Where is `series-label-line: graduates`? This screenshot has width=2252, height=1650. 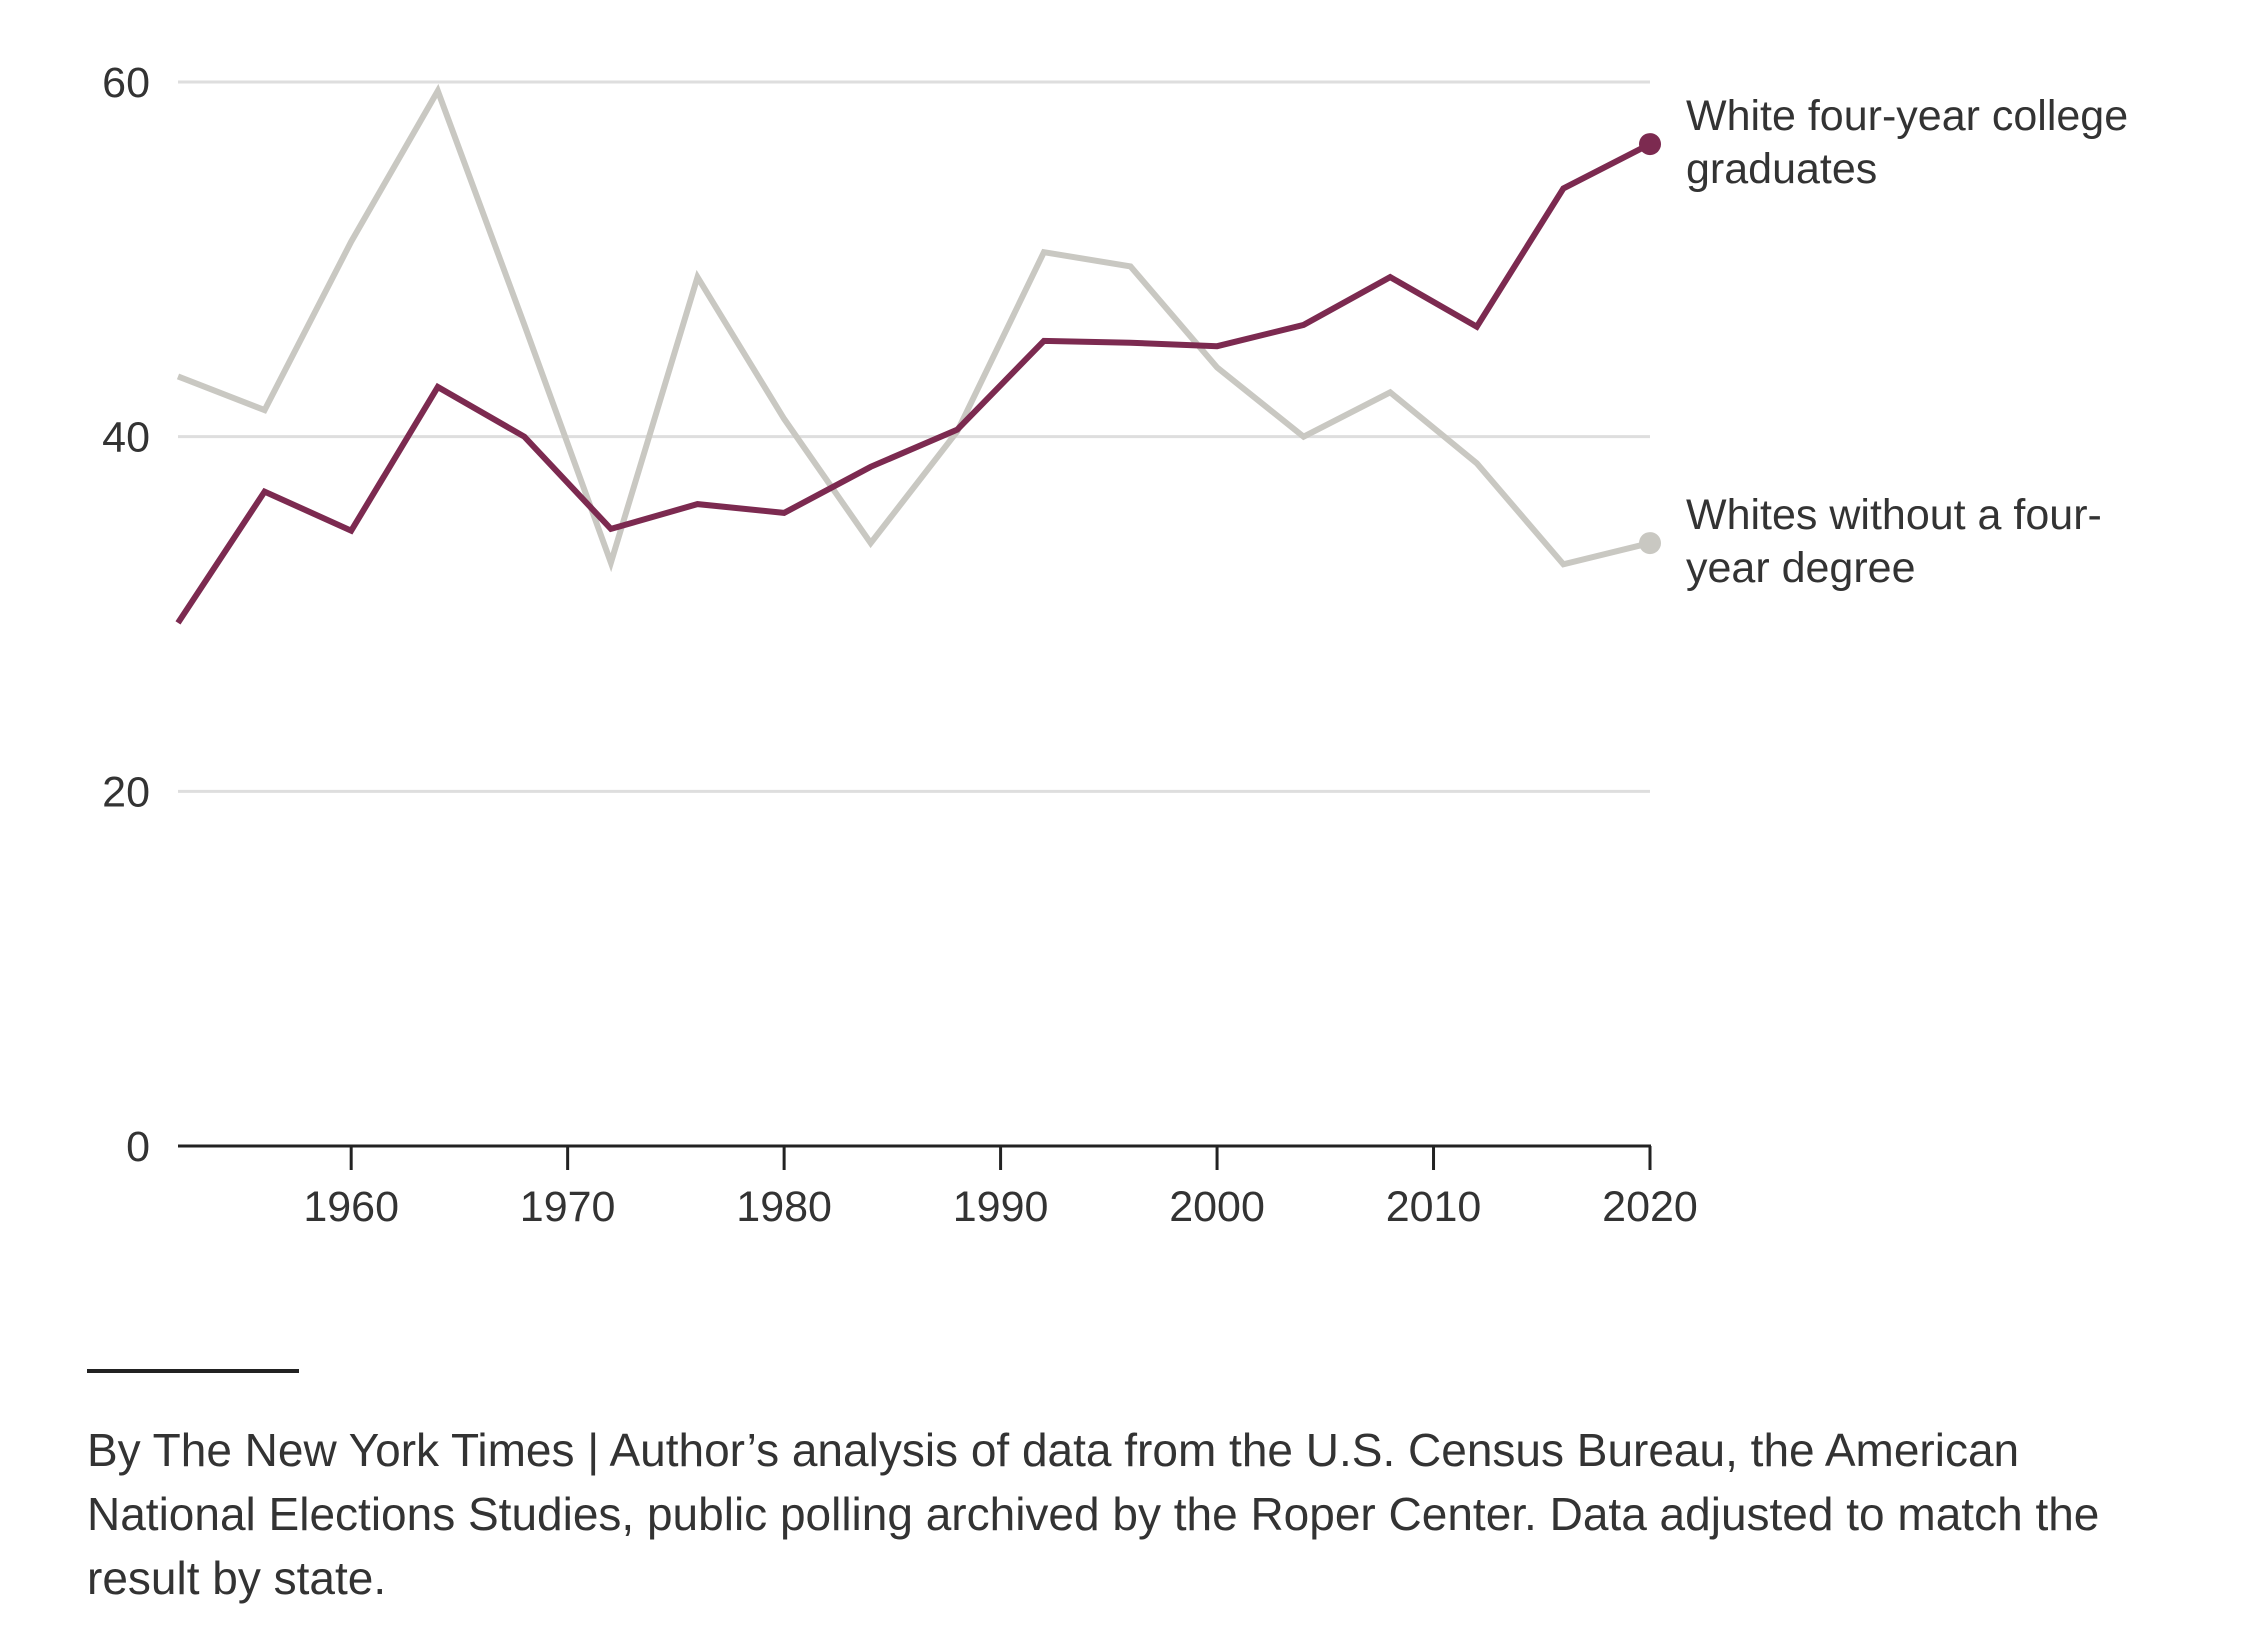
series-label-line: graduates is located at coordinates (1781, 169).